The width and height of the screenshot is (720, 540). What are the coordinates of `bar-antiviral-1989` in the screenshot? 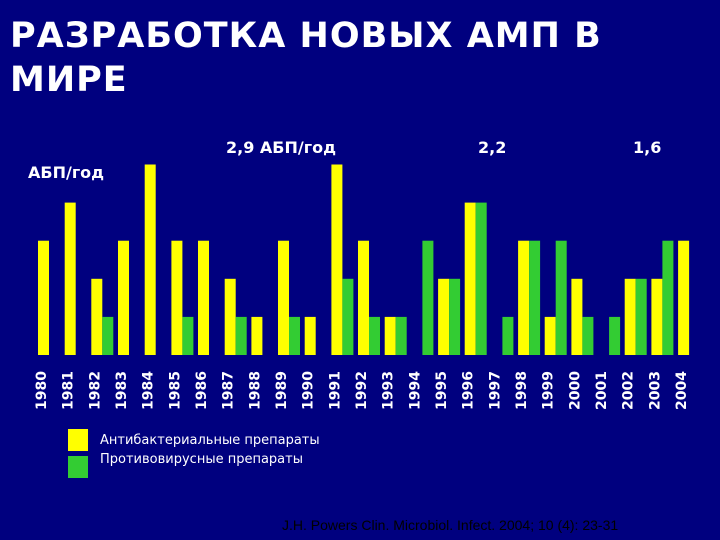 It's located at (294, 335).